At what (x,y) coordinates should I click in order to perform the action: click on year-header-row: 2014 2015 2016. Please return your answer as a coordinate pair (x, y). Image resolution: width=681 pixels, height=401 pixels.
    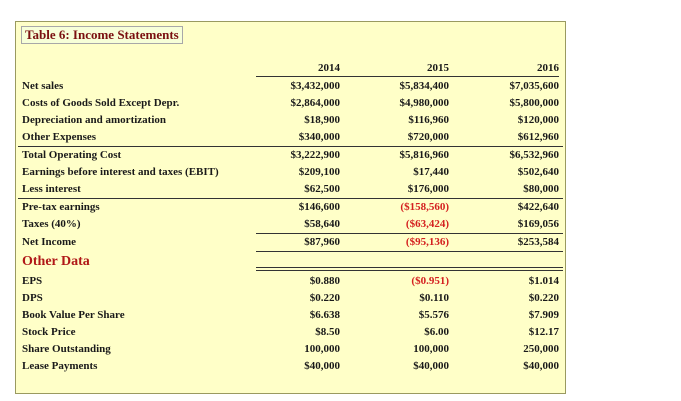
    Looking at the image, I should click on (290, 68).